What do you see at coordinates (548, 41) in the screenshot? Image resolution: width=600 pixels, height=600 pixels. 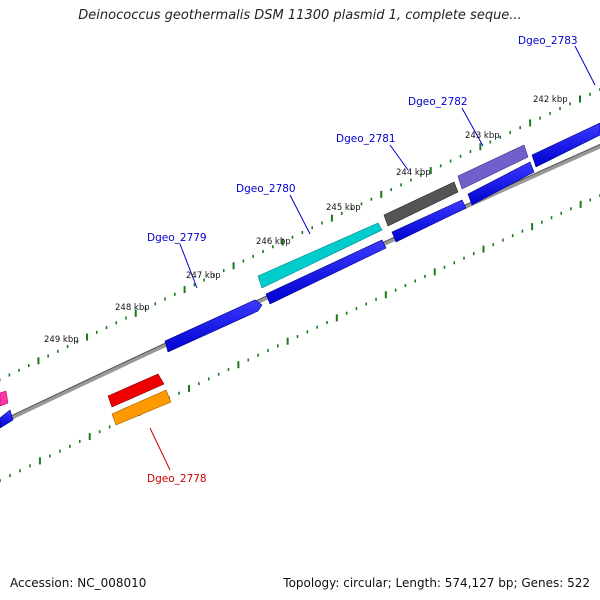 I see `gene-label-dgeo-2783: Dgeo_2783` at bounding box center [548, 41].